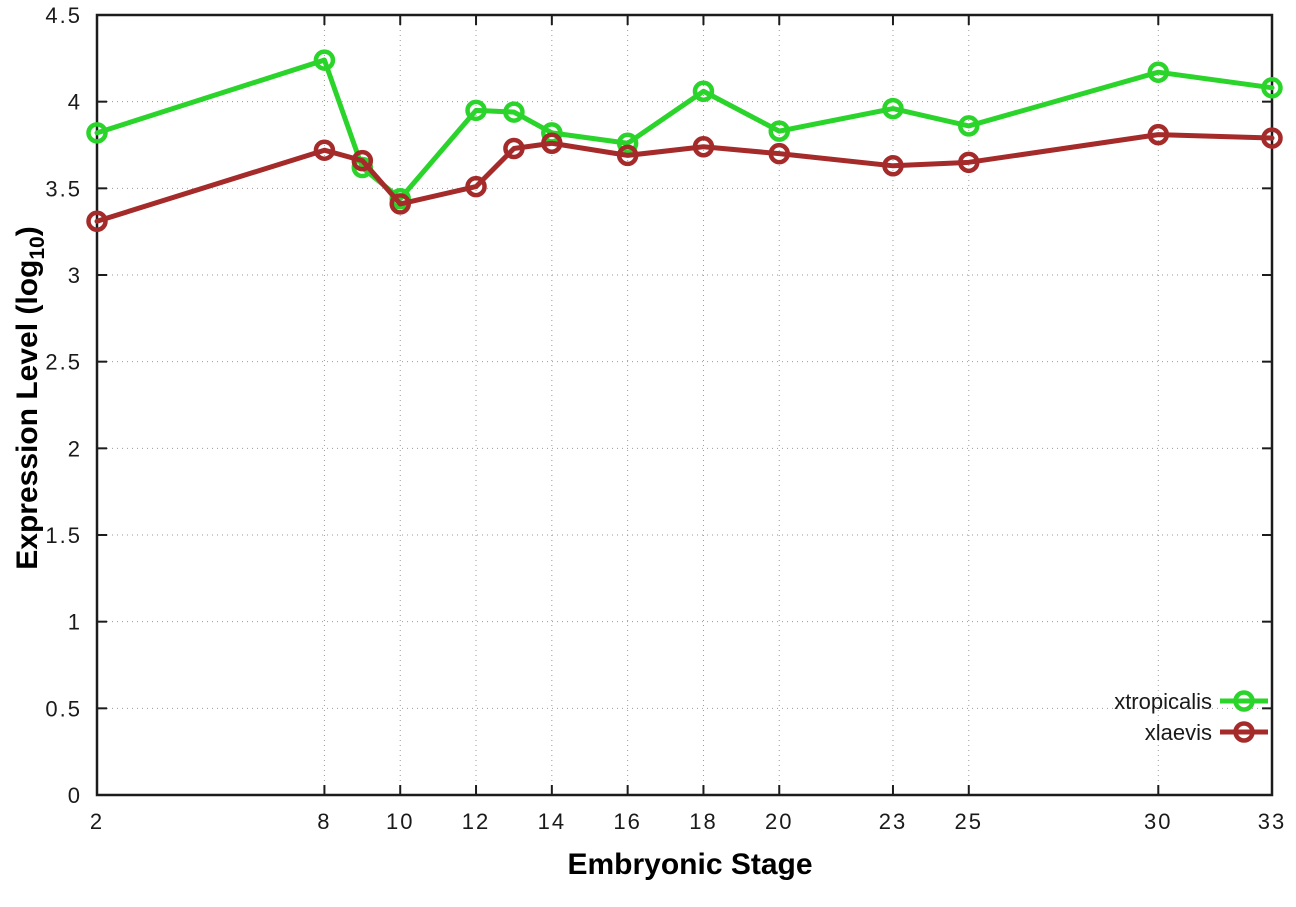 Image resolution: width=1296 pixels, height=907 pixels. Describe the element at coordinates (684, 178) in the screenshot. I see `series-xlaevis-line` at that location.